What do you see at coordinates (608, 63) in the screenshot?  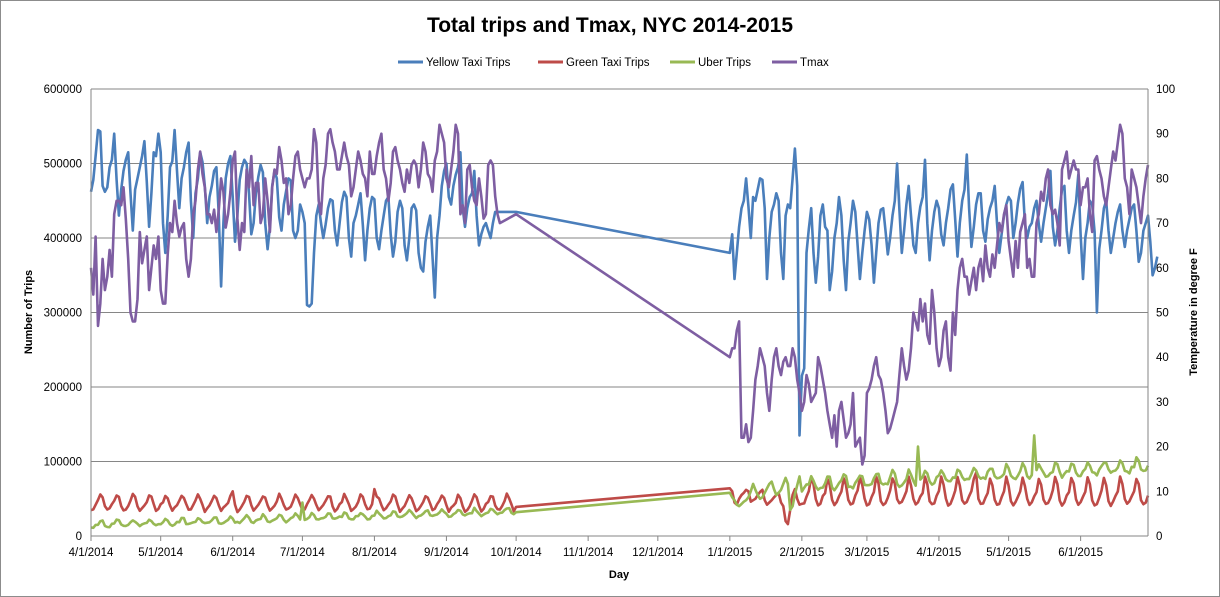 I see `legend-label: Green Taxi Trips` at bounding box center [608, 63].